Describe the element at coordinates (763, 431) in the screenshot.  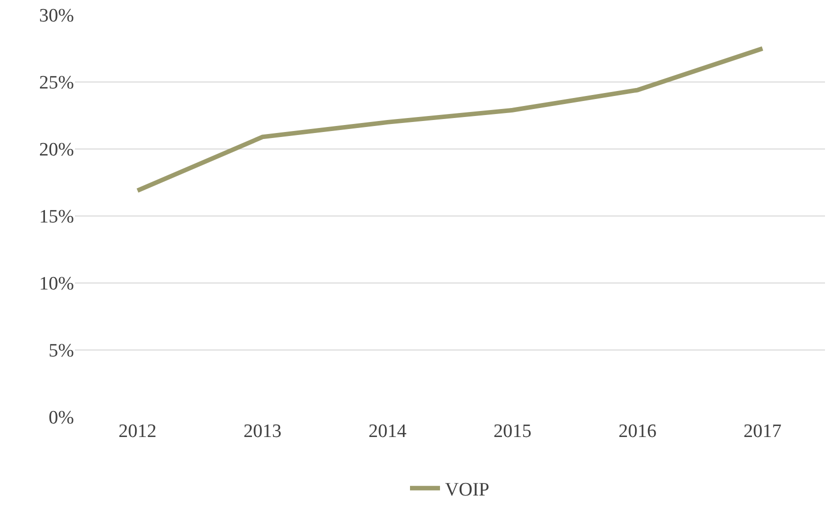
I see `x-tick-label: 2017` at that location.